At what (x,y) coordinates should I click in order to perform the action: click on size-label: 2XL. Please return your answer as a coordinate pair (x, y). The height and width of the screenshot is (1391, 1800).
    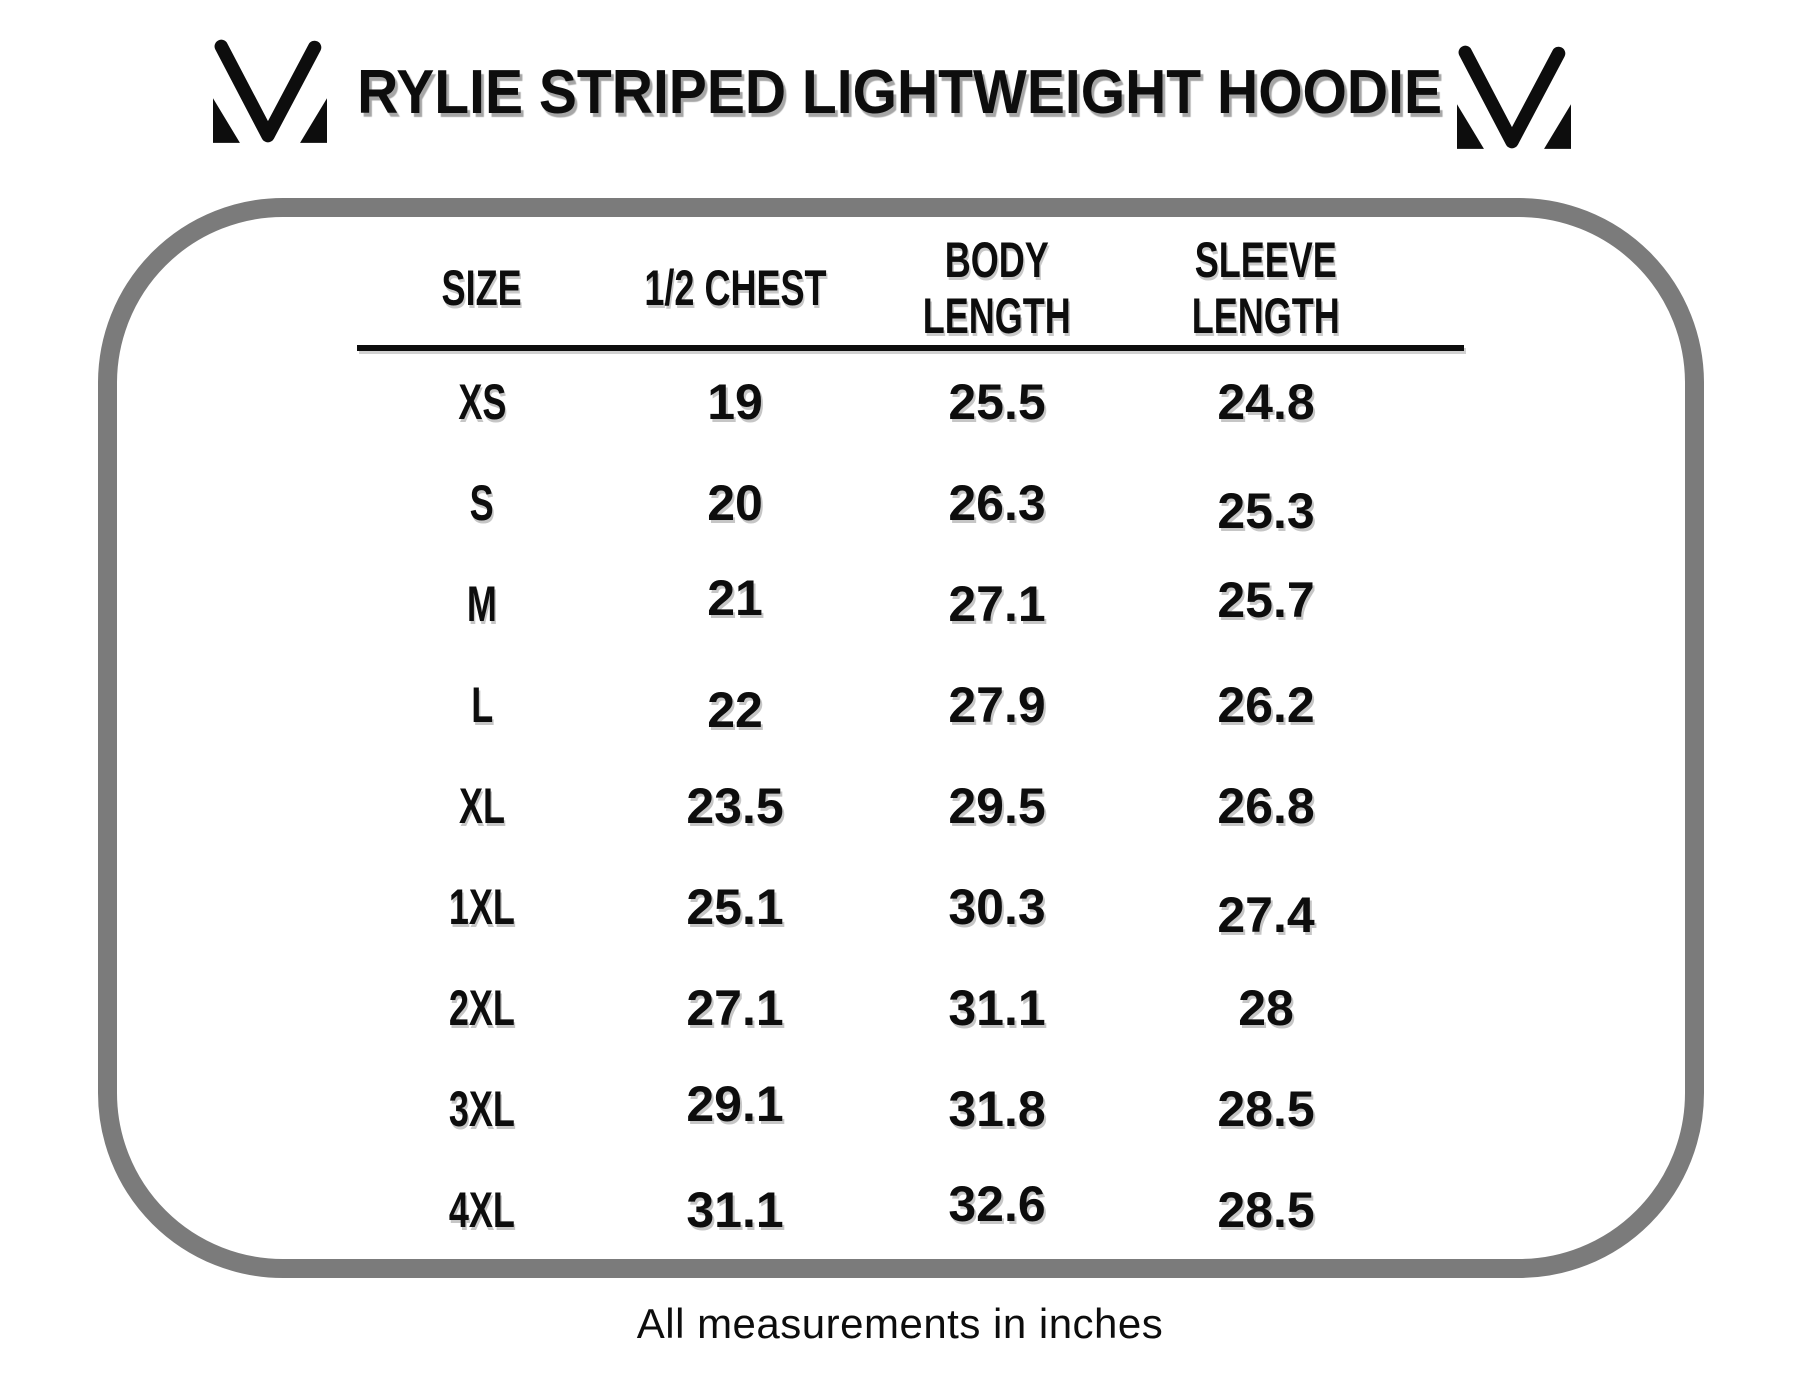
    Looking at the image, I should click on (482, 1007).